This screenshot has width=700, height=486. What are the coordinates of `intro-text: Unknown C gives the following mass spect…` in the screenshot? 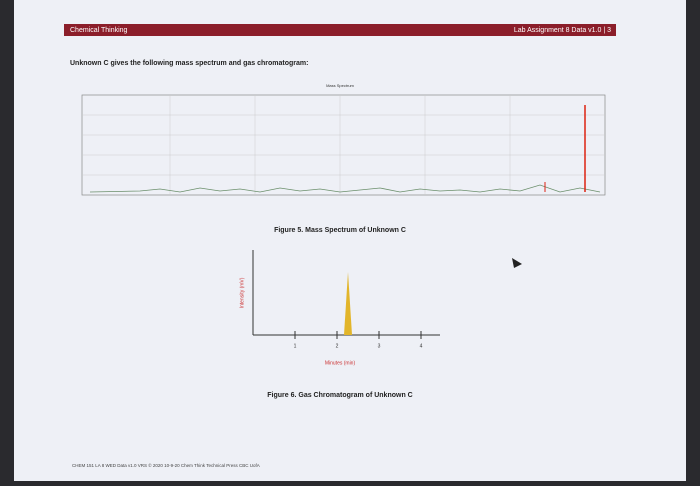 It's located at (189, 63).